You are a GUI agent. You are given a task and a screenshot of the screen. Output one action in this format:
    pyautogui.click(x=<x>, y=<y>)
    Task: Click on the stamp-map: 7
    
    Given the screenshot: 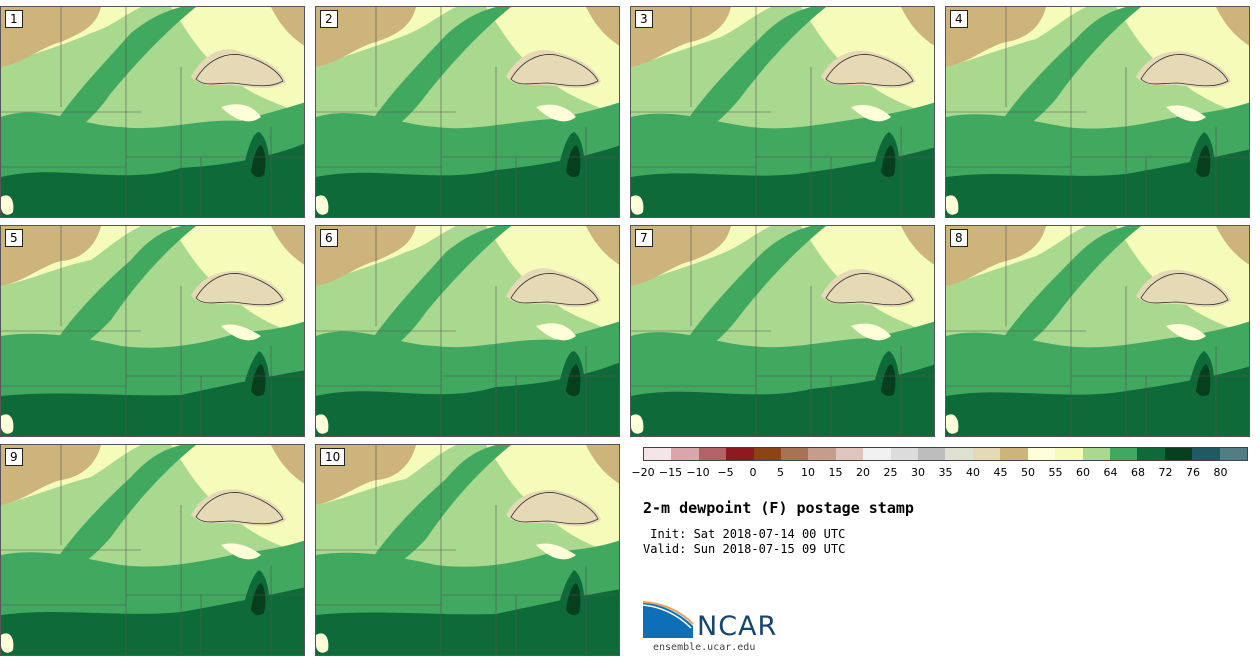 What is the action you would take?
    pyautogui.click(x=782, y=331)
    